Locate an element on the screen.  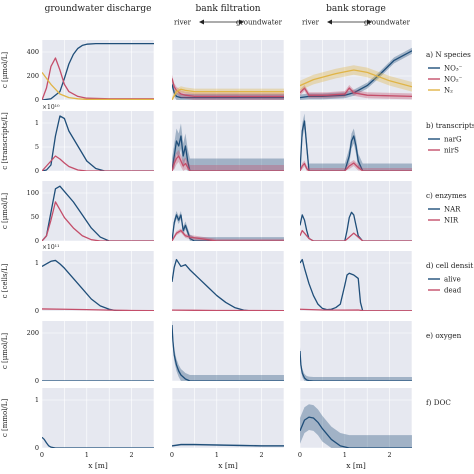
y-tick-label-f: 1 is located at coordinates (37, 400).